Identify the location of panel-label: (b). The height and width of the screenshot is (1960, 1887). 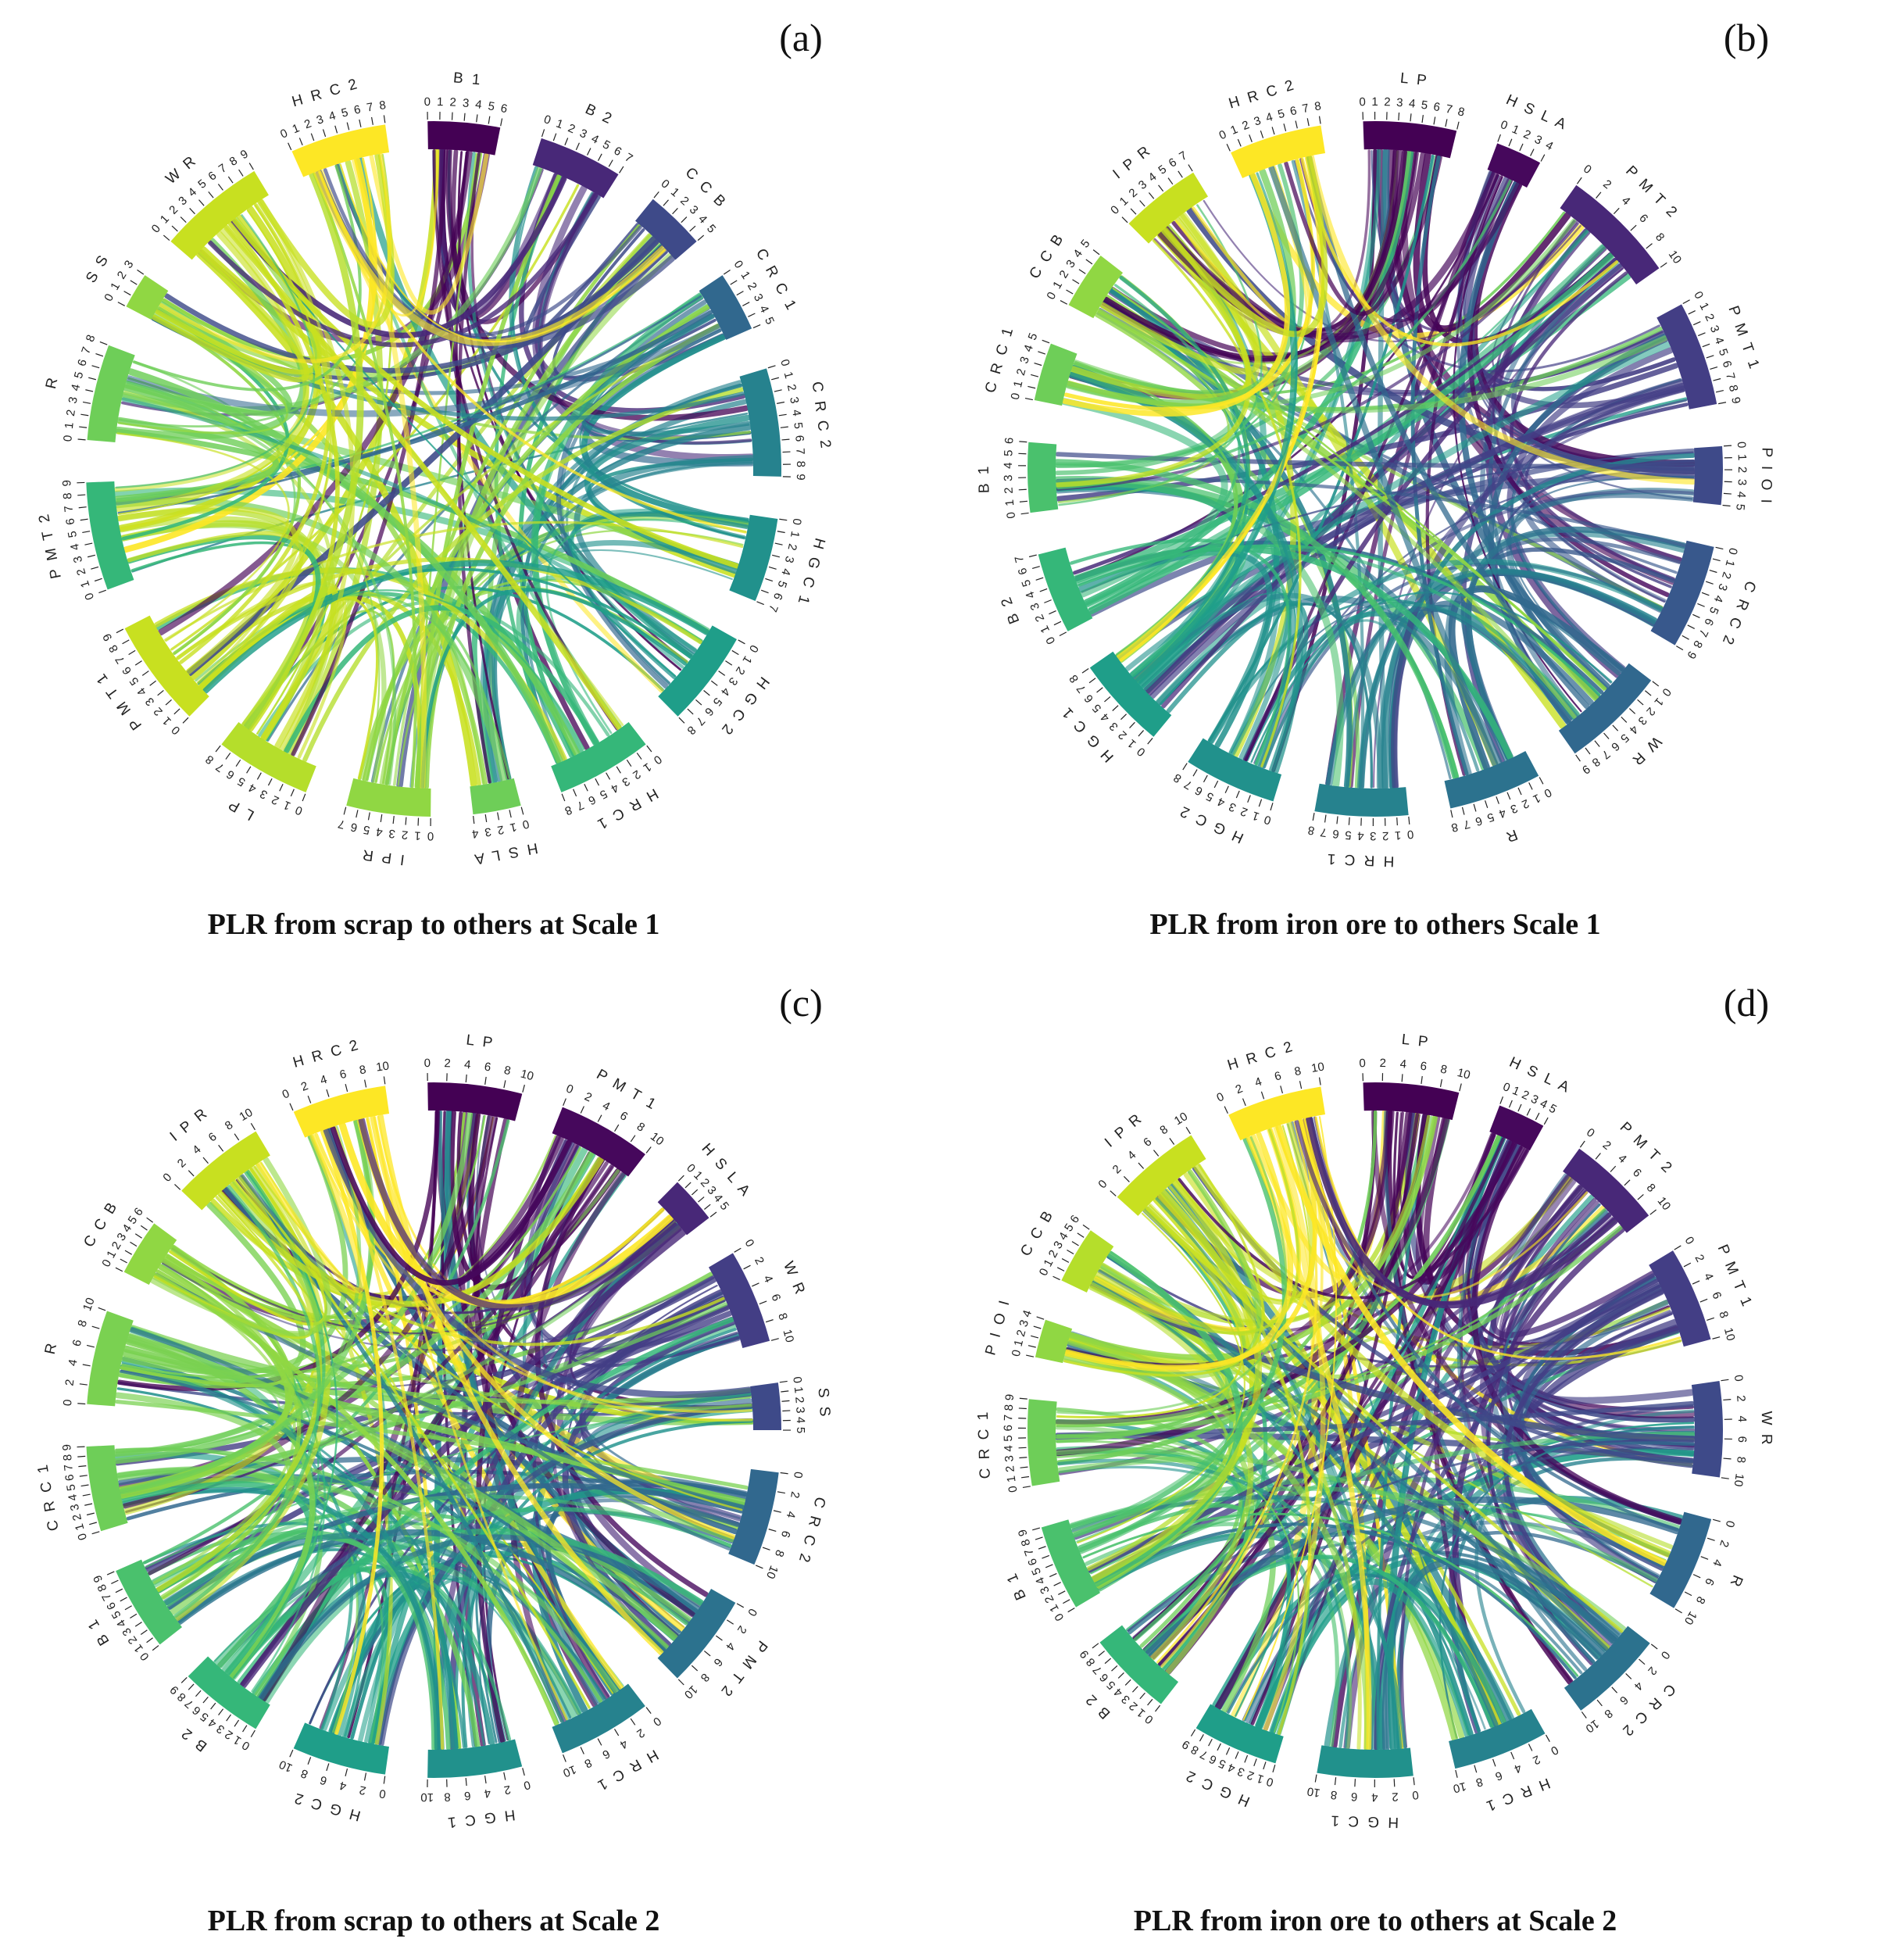
(1746, 37).